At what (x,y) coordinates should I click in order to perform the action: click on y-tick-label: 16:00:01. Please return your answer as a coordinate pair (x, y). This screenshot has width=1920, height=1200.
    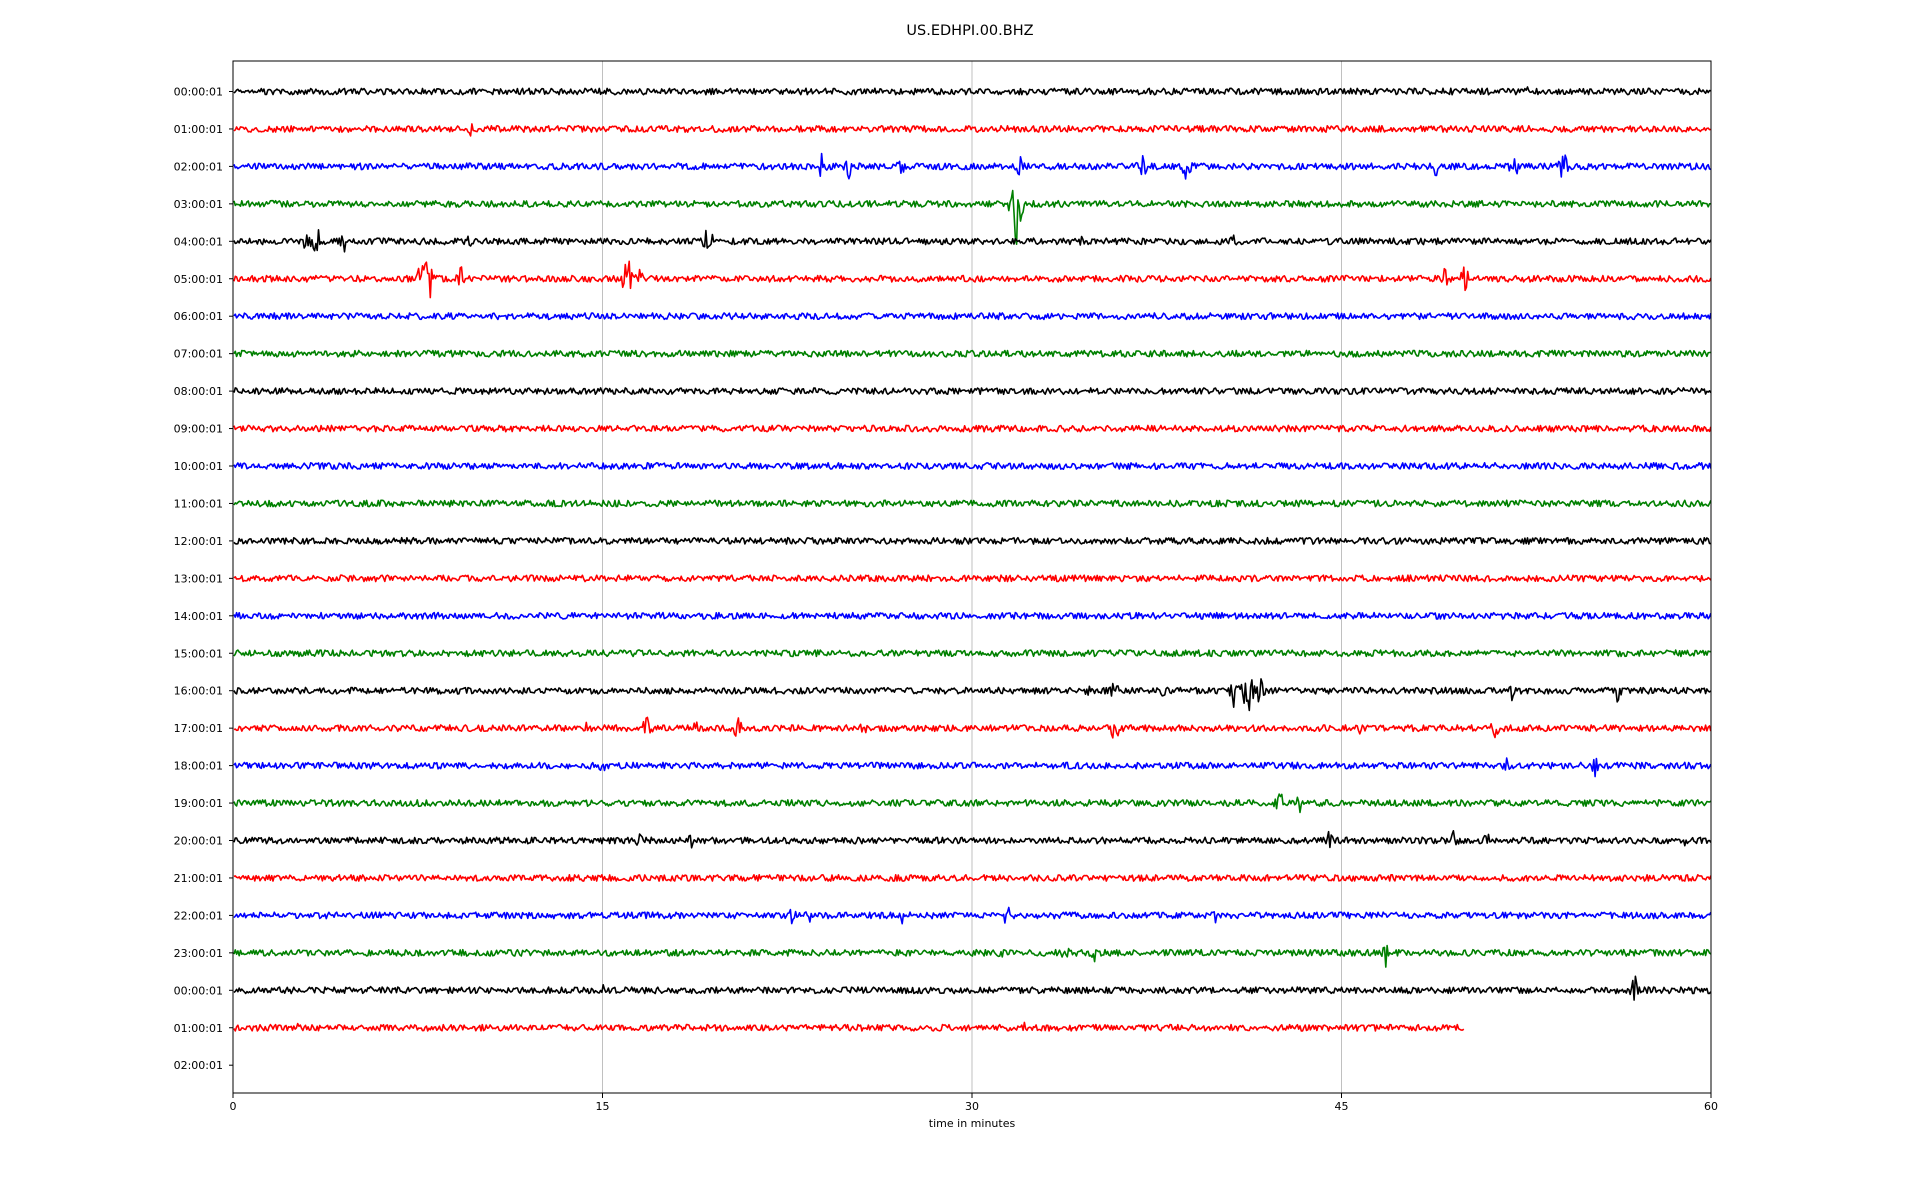
    Looking at the image, I should click on (198, 691).